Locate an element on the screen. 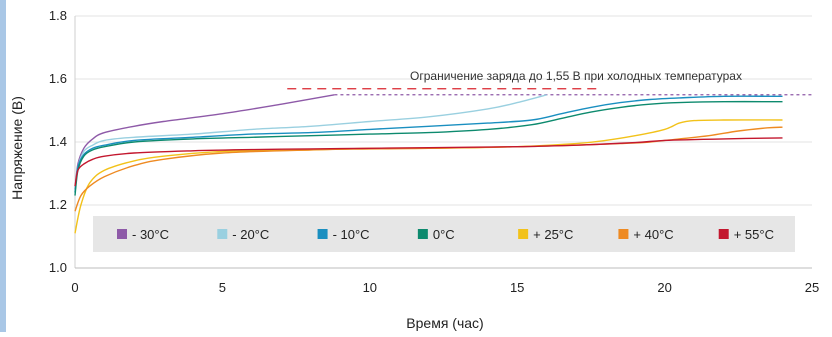 The width and height of the screenshot is (832, 337). legend-label: + 25°C is located at coordinates (553, 234).